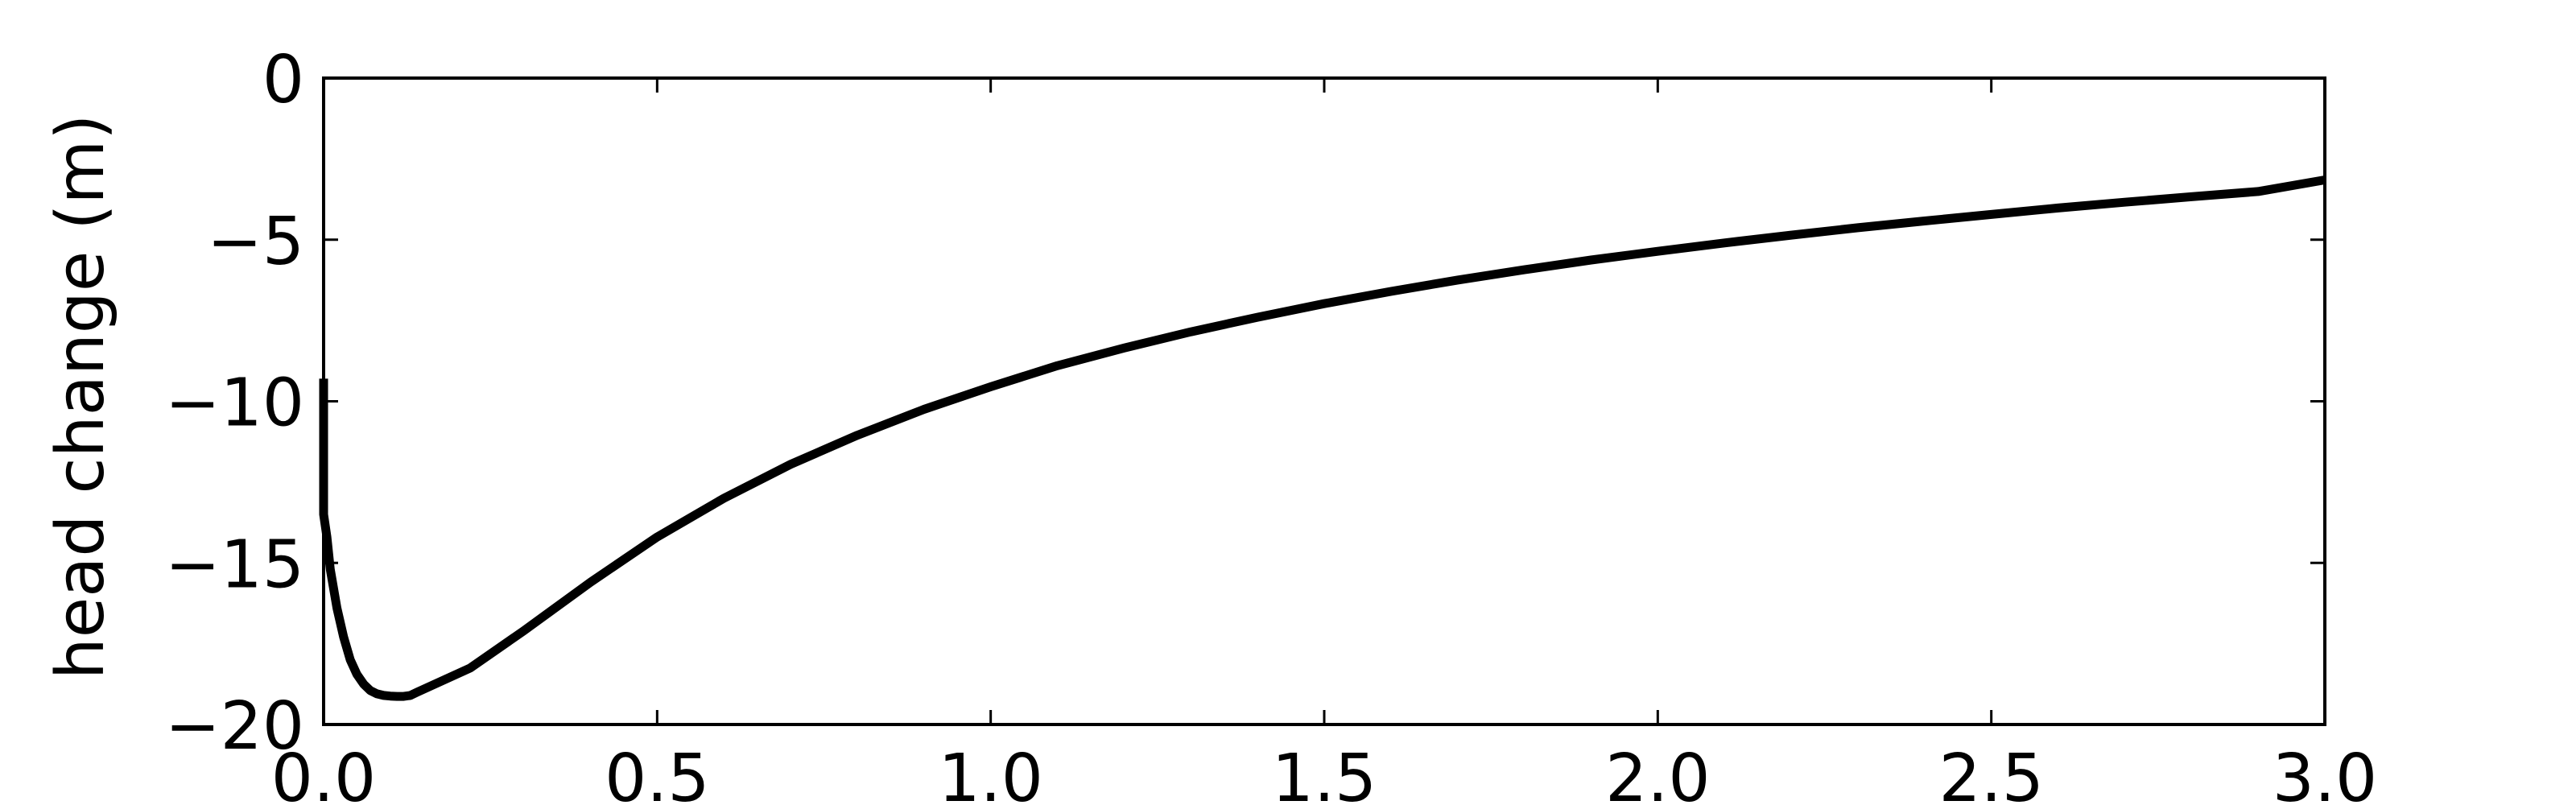 The height and width of the screenshot is (805, 2576). What do you see at coordinates (2325, 773) in the screenshot?
I see `x-tick-label: 3.0` at bounding box center [2325, 773].